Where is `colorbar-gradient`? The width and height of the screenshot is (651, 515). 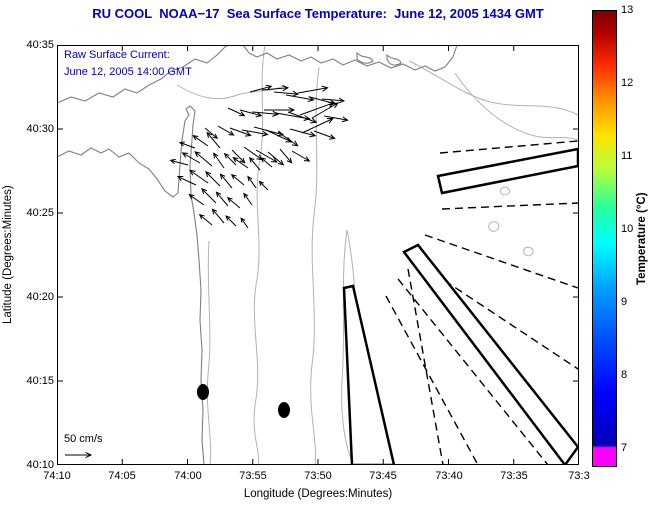
colorbar-gradient is located at coordinates (604, 238).